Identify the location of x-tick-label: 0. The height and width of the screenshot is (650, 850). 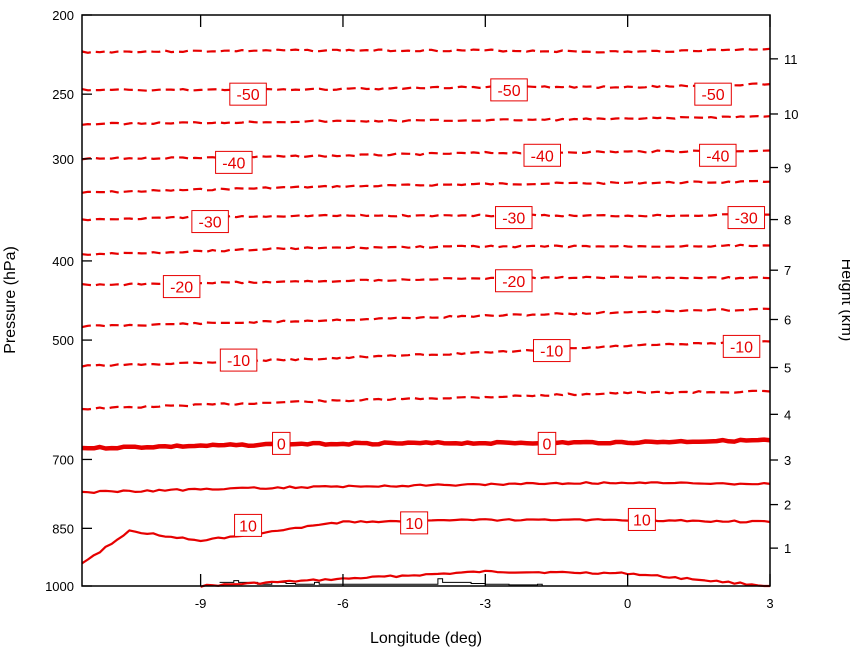
(627, 603).